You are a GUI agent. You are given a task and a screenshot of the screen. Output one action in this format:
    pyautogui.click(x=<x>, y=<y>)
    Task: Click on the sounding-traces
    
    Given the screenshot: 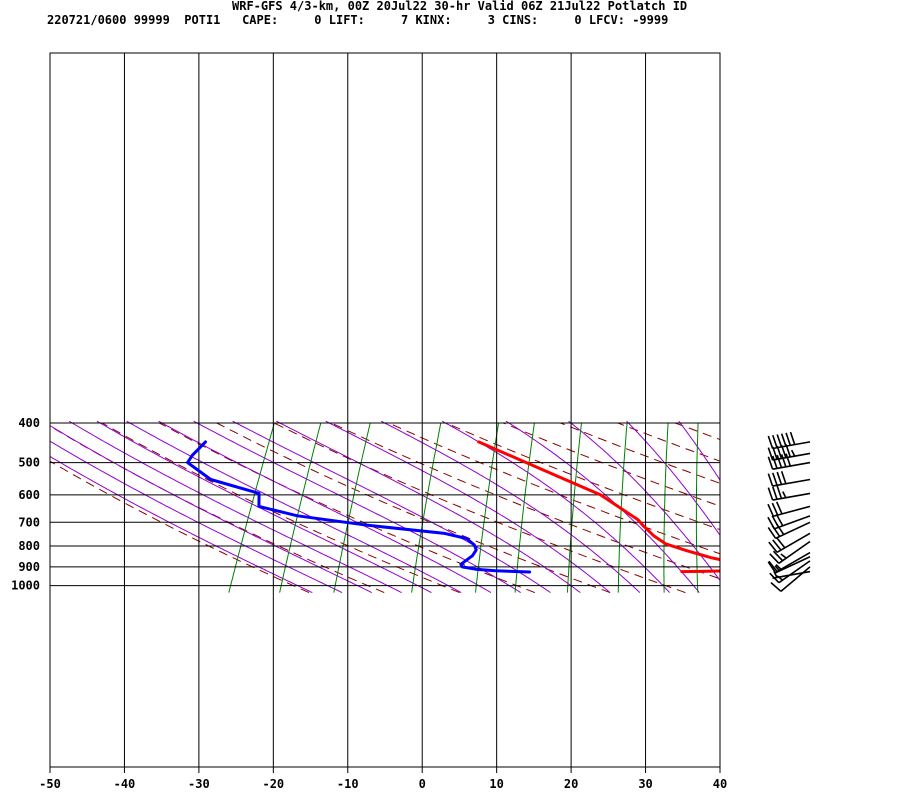 What is the action you would take?
    pyautogui.click(x=453, y=507)
    